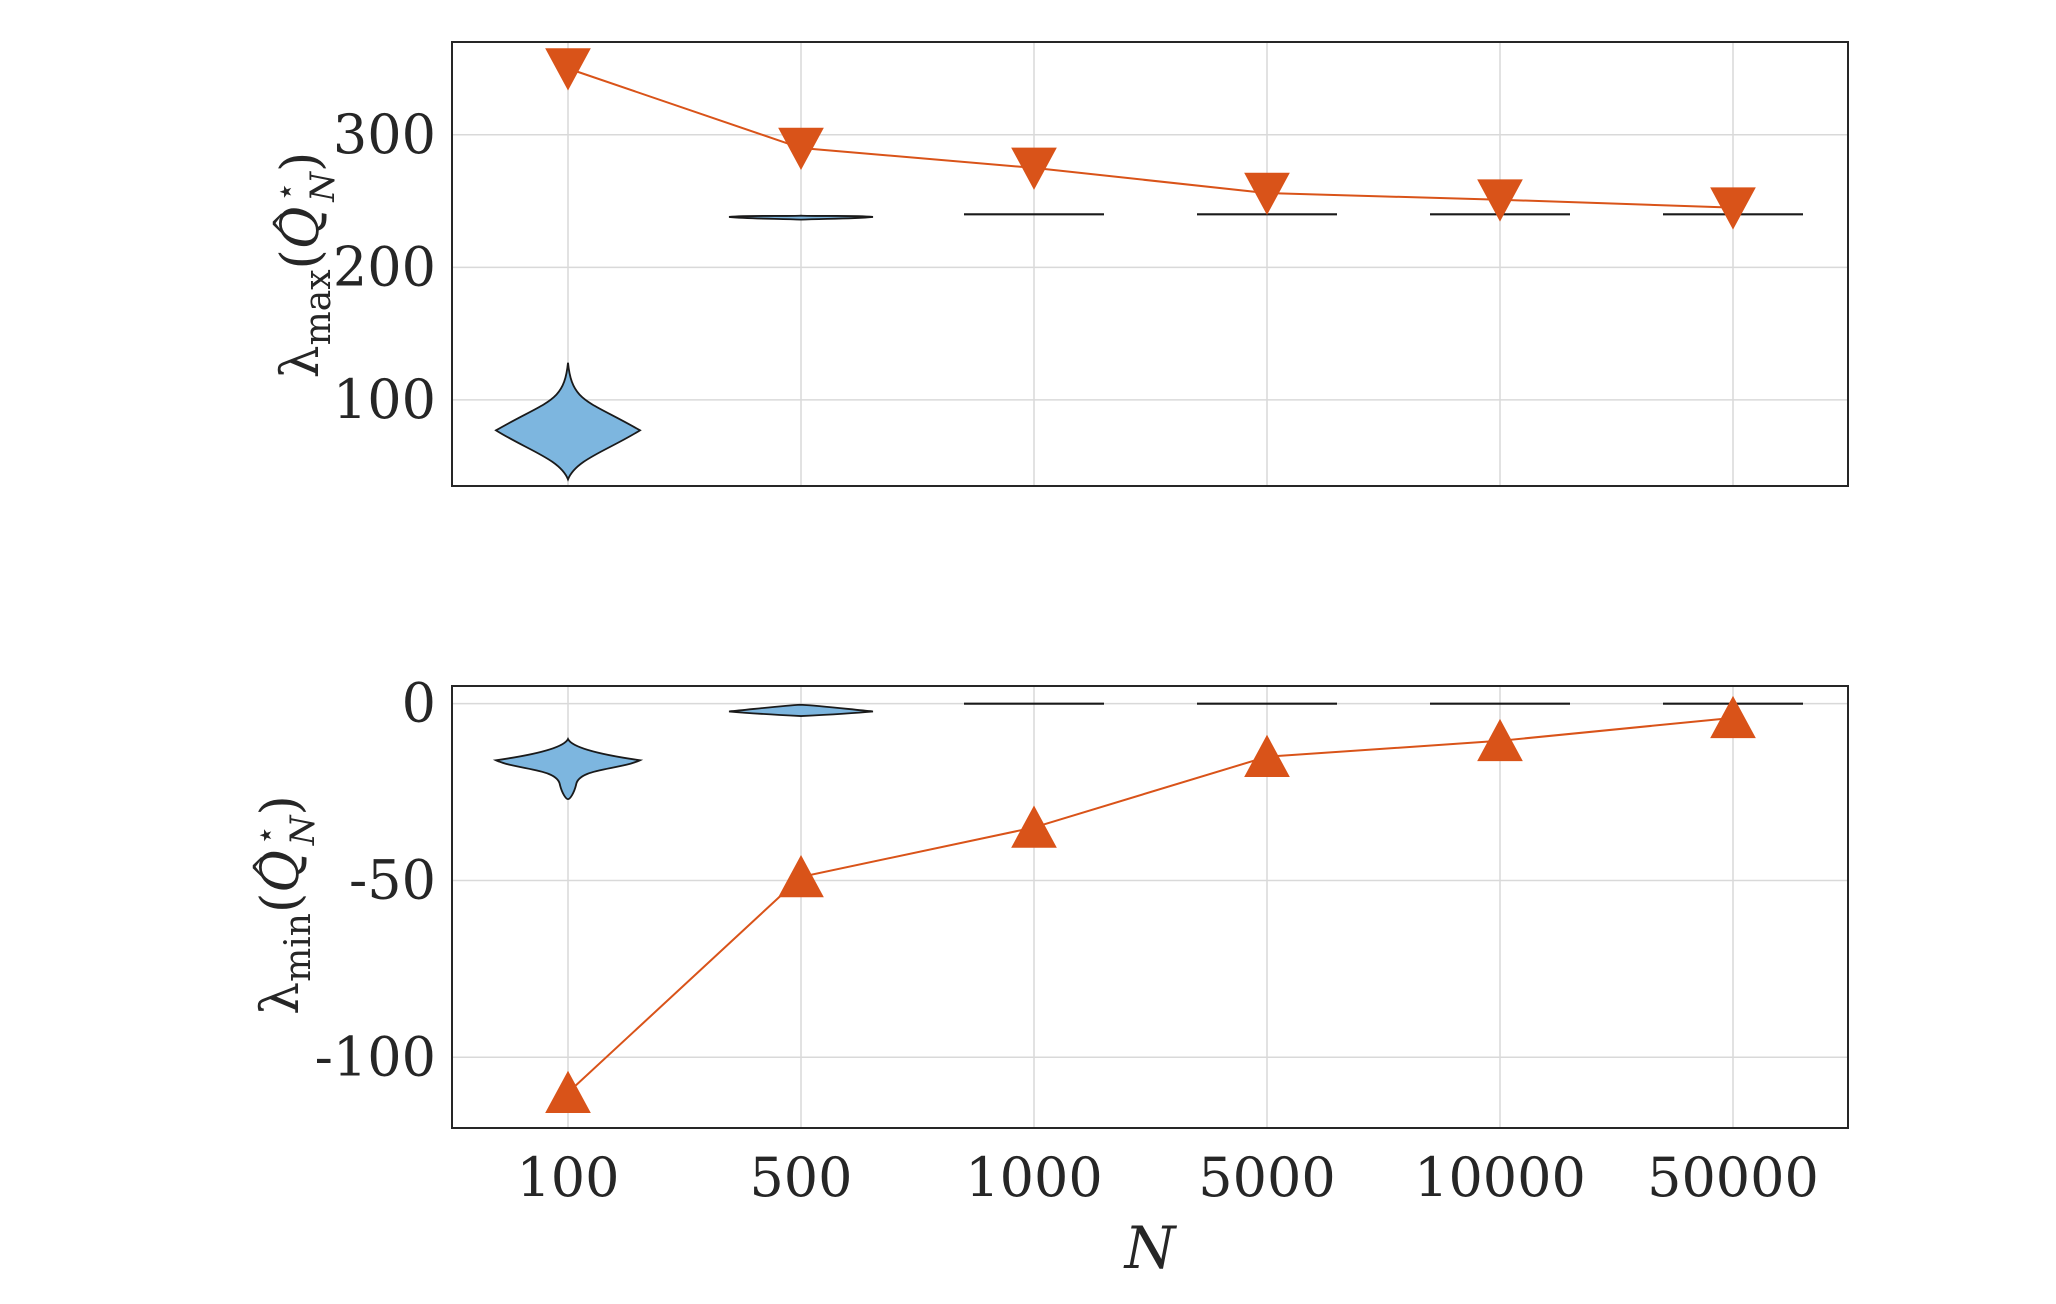 This screenshot has width=2056, height=1304. Describe the element at coordinates (800, 1177) in the screenshot. I see `x-tick-label: 500` at that location.